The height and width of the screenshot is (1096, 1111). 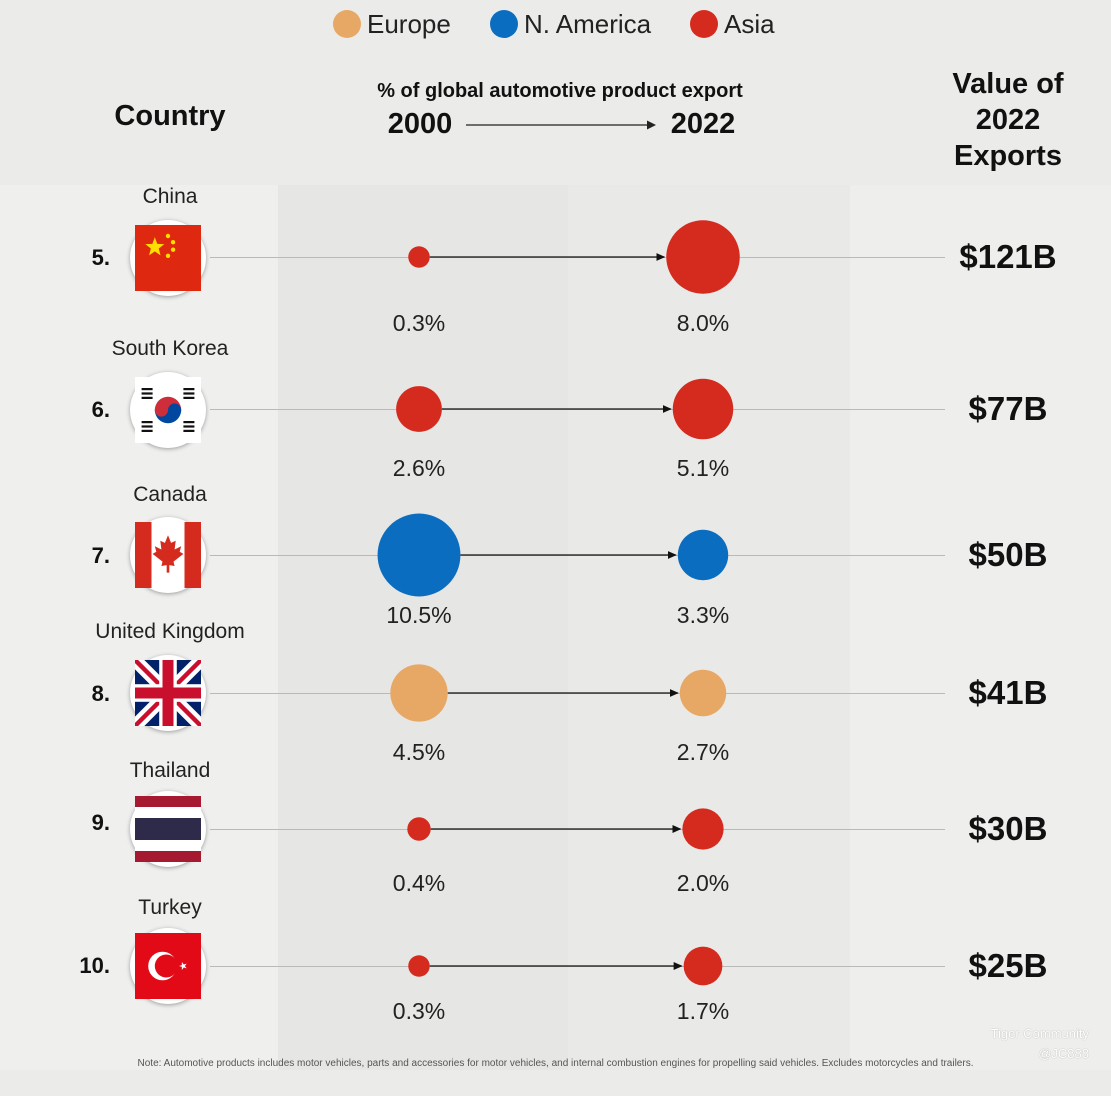 I want to click on legend-item-europe: Europe, so click(x=392, y=24).